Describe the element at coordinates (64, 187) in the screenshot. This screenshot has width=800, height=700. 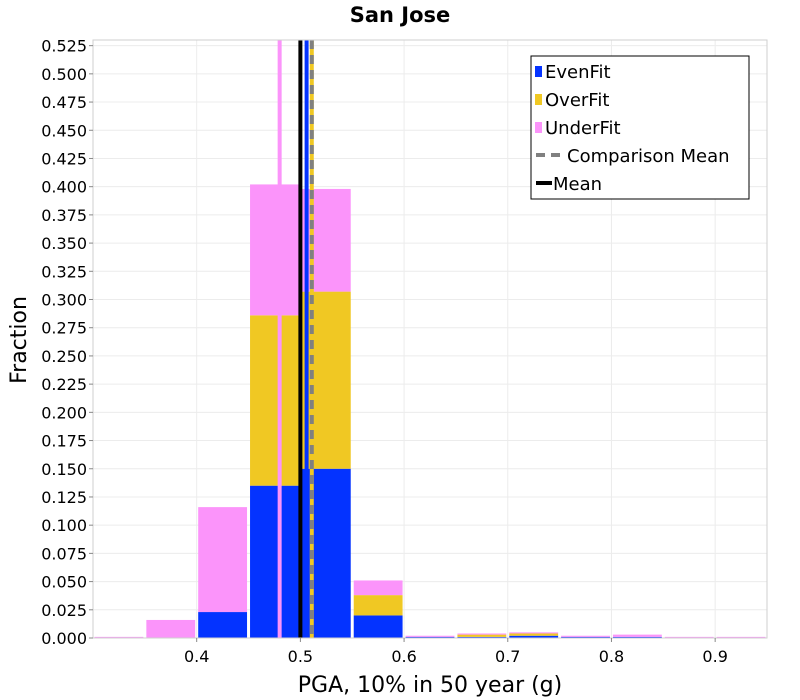
I see `y-tick-label: 0.400` at that location.